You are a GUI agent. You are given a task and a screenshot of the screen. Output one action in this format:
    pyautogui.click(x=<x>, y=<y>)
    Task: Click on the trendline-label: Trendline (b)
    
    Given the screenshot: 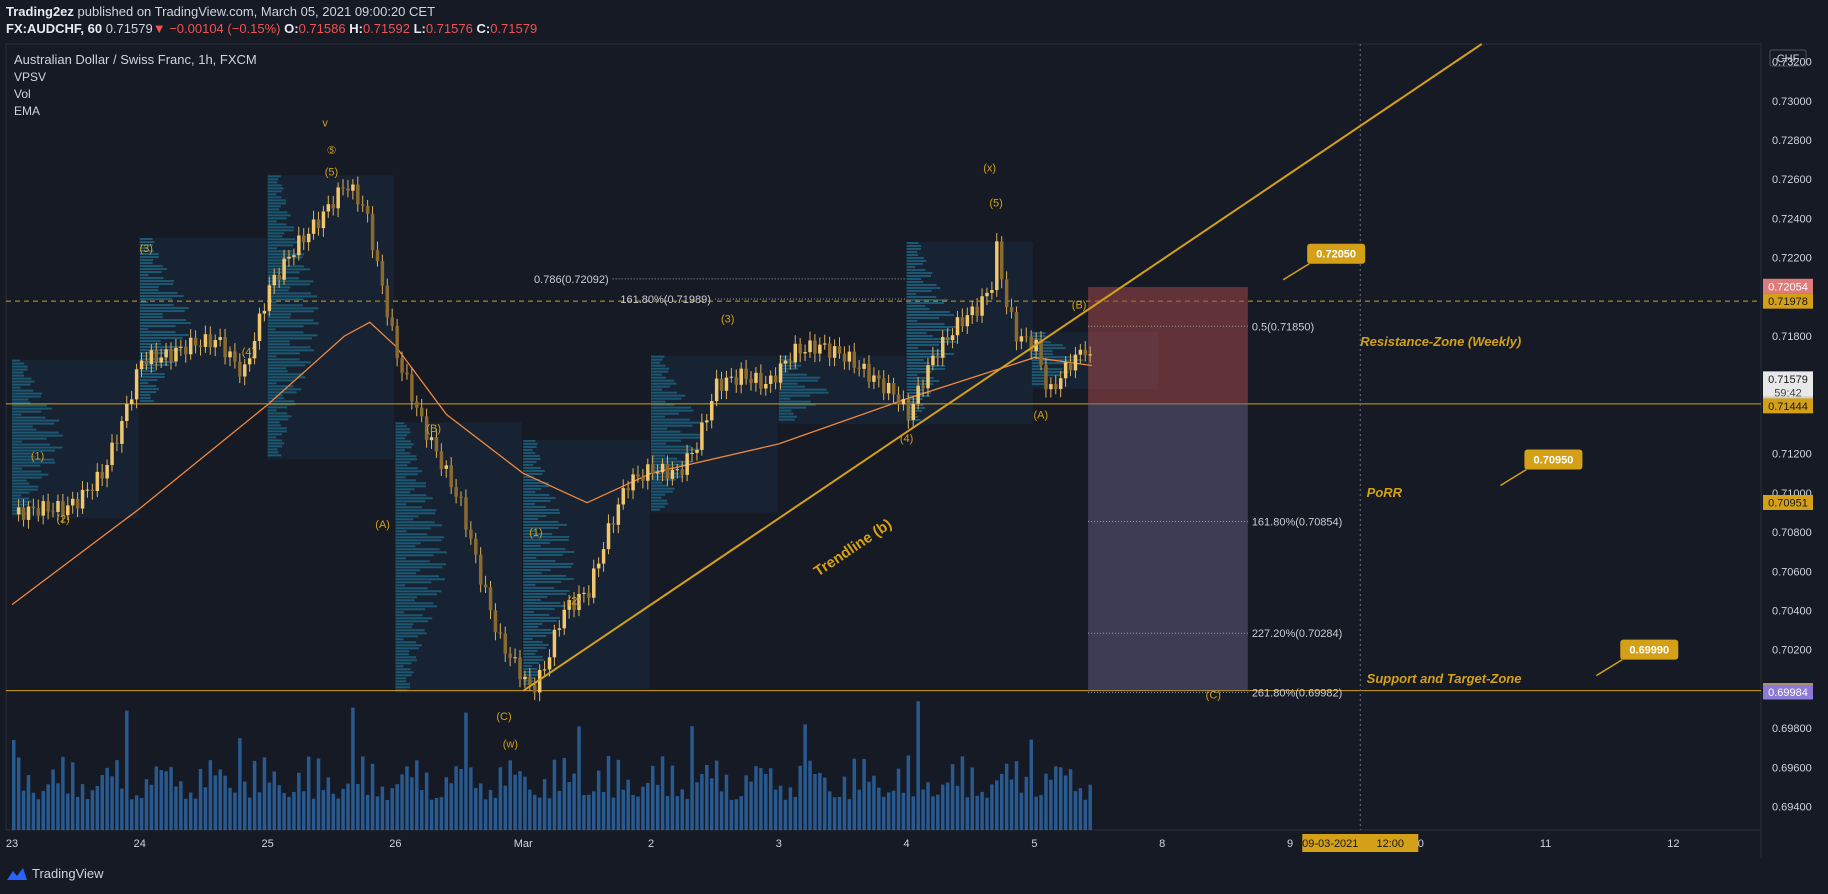 What is the action you would take?
    pyautogui.click(x=853, y=548)
    